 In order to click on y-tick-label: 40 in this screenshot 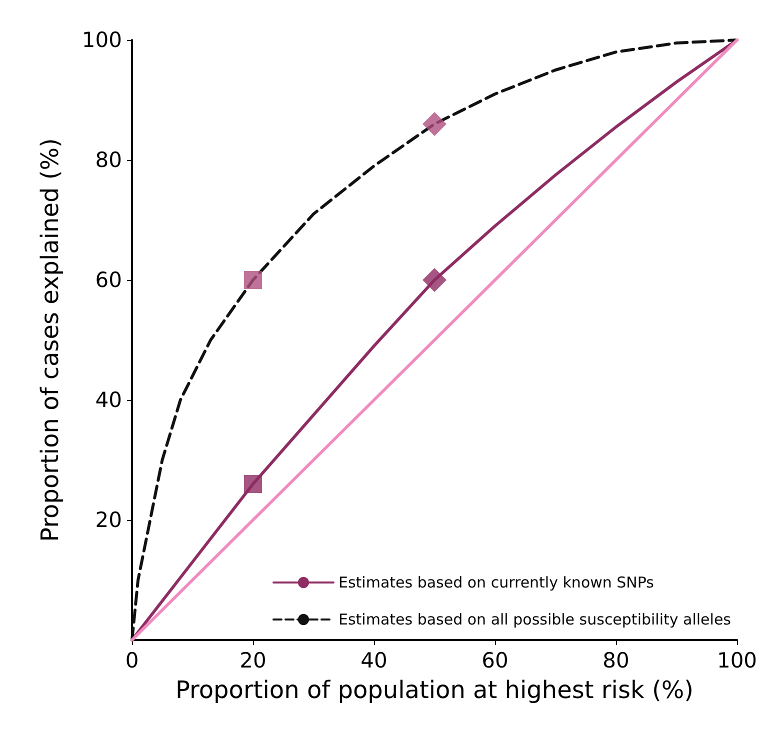, I will do `click(108, 400)`.